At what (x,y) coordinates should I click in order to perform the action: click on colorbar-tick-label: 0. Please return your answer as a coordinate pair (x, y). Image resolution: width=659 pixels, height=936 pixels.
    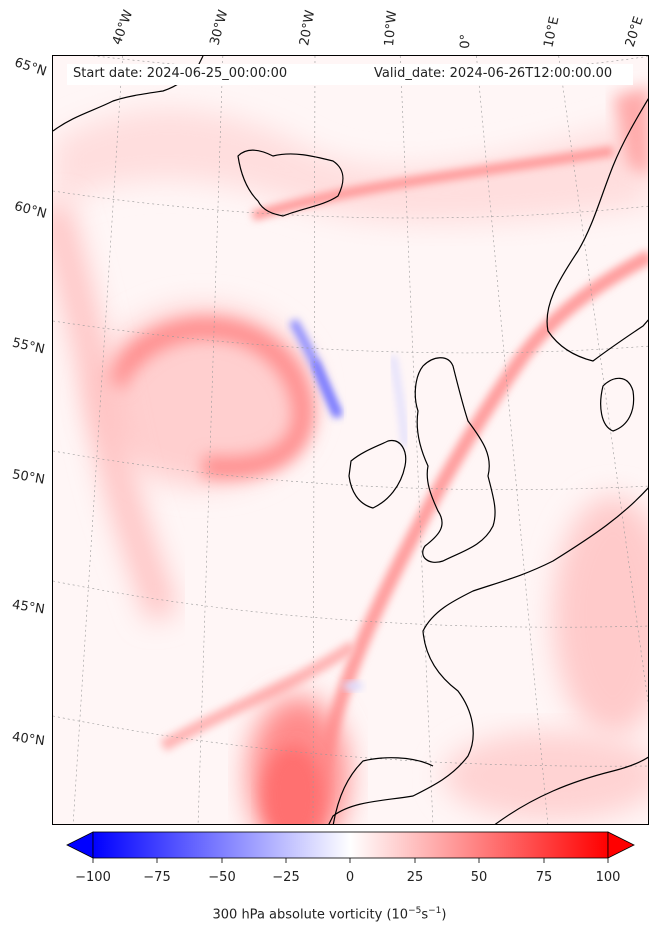
    Looking at the image, I should click on (350, 877).